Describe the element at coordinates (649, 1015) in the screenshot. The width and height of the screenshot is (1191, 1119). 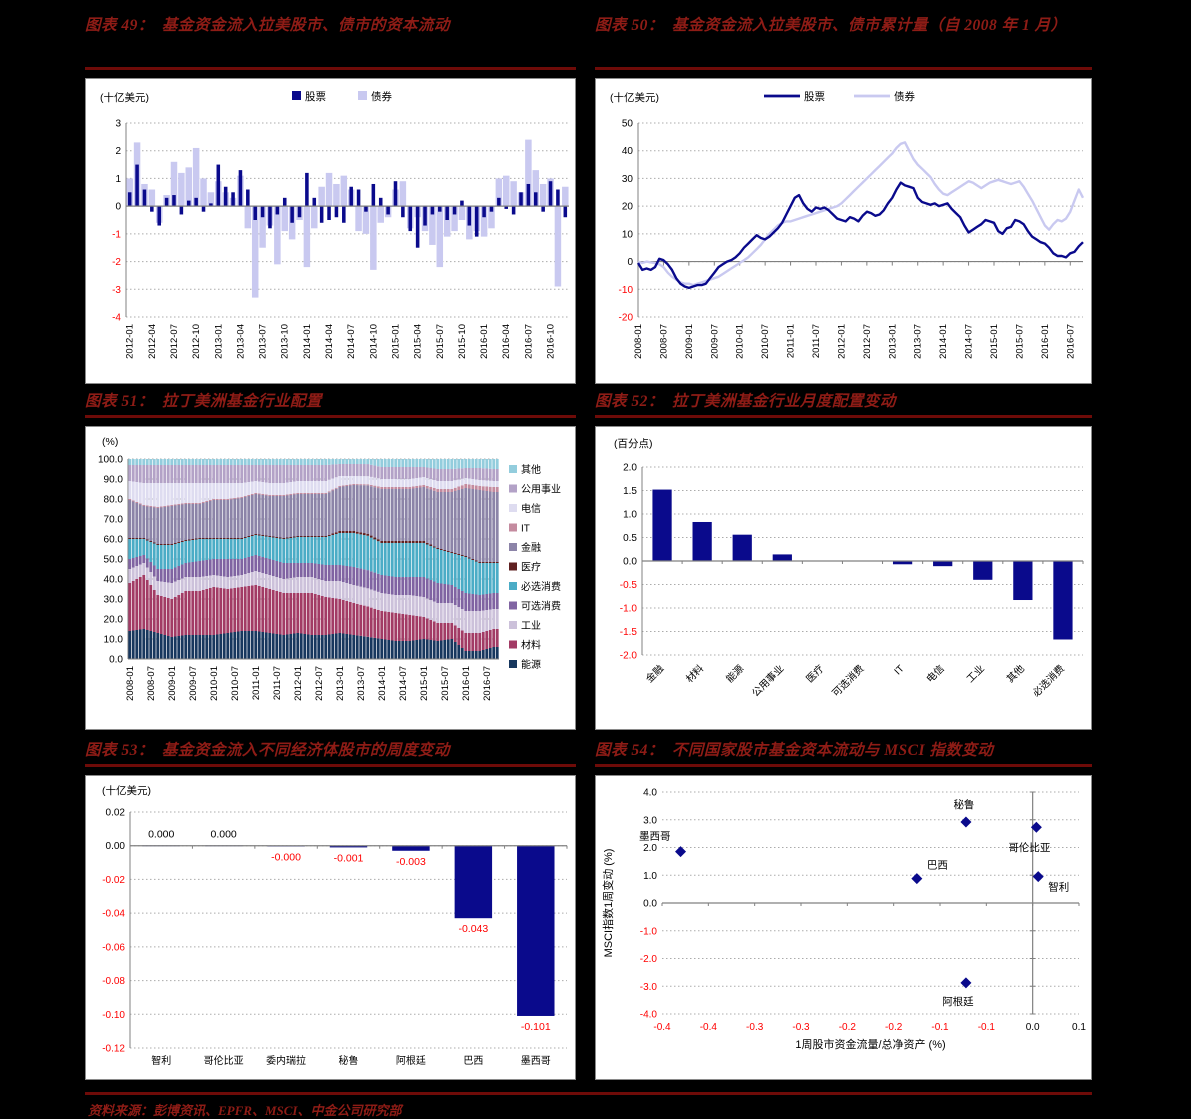
I see `svg-text: -4.0` at that location.